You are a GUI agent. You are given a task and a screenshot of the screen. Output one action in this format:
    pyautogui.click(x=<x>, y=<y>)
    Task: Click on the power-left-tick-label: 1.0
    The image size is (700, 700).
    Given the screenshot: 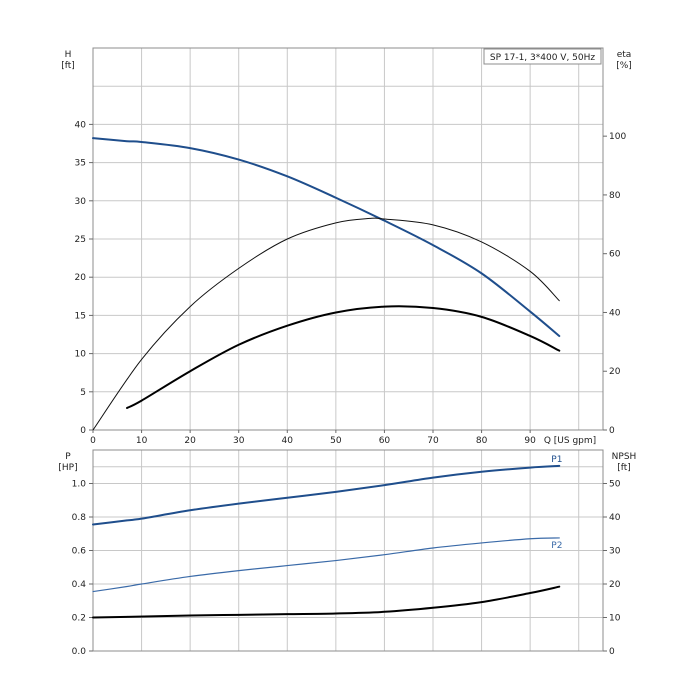 What is the action you would take?
    pyautogui.click(x=79, y=485)
    